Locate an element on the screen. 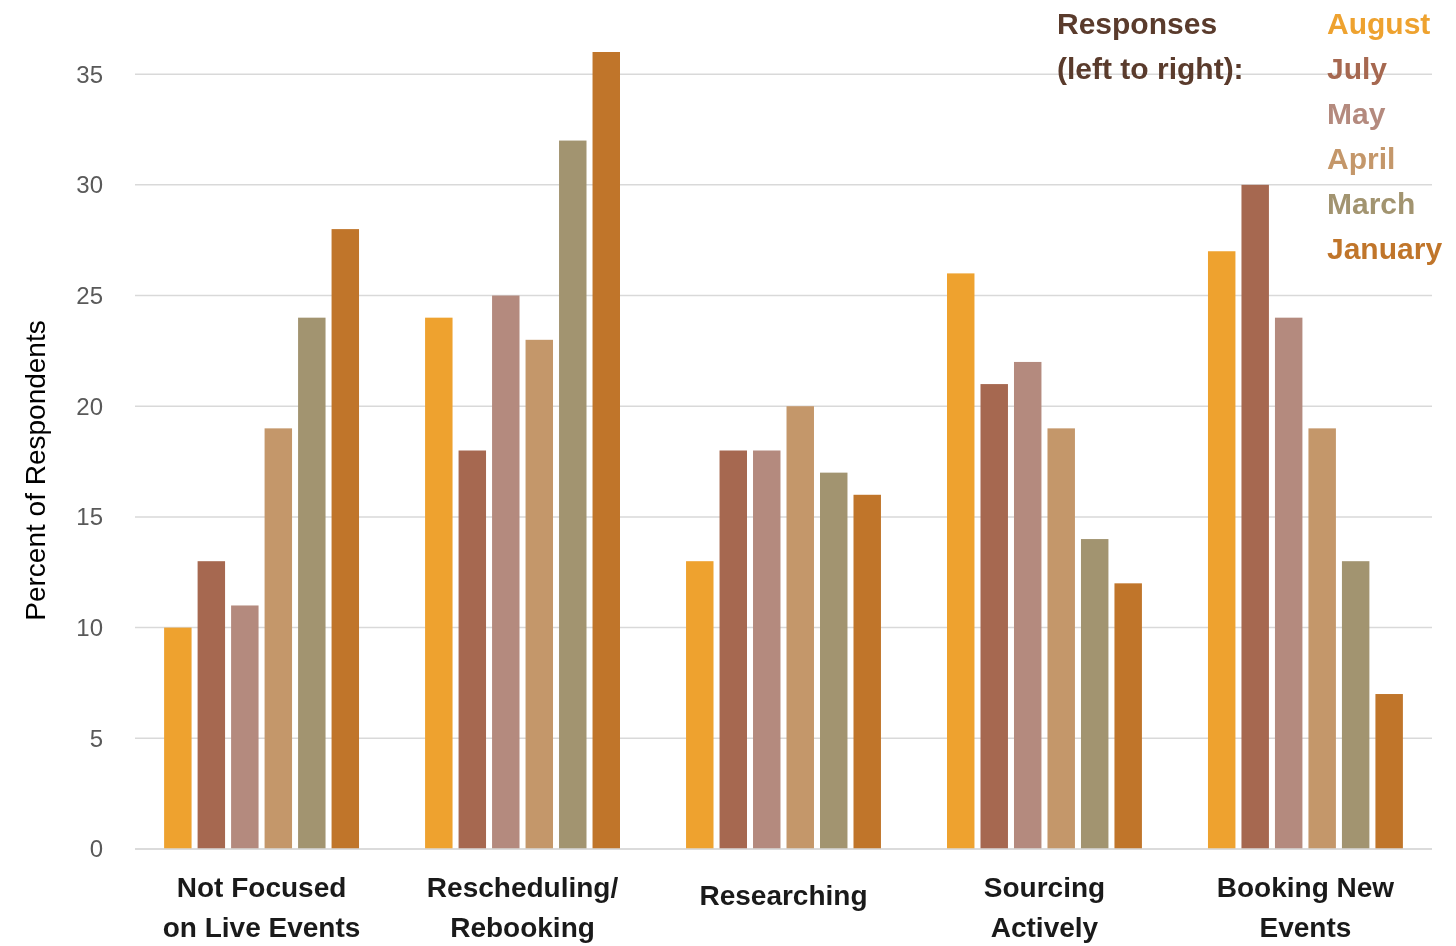  x-tick-label: Researching is located at coordinates (783, 895).